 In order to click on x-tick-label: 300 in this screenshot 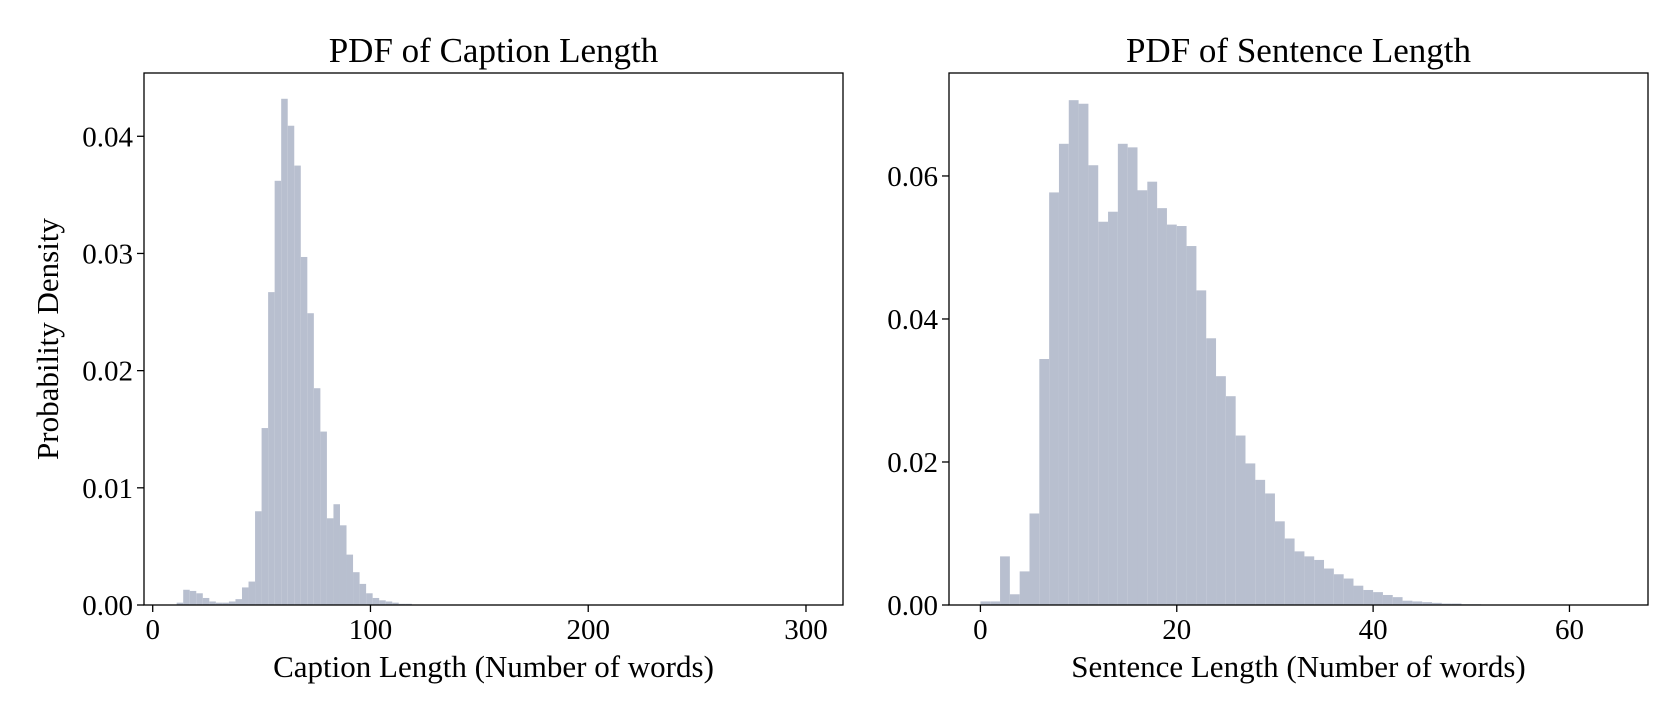, I will do `click(806, 630)`.